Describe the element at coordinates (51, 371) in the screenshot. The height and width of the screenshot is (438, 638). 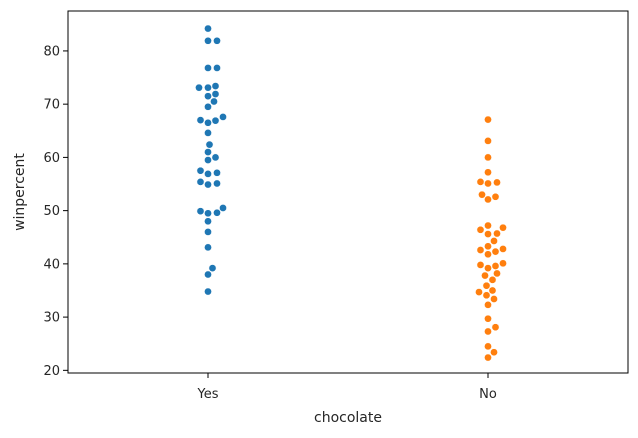
I see `y-tick-label: 20` at that location.